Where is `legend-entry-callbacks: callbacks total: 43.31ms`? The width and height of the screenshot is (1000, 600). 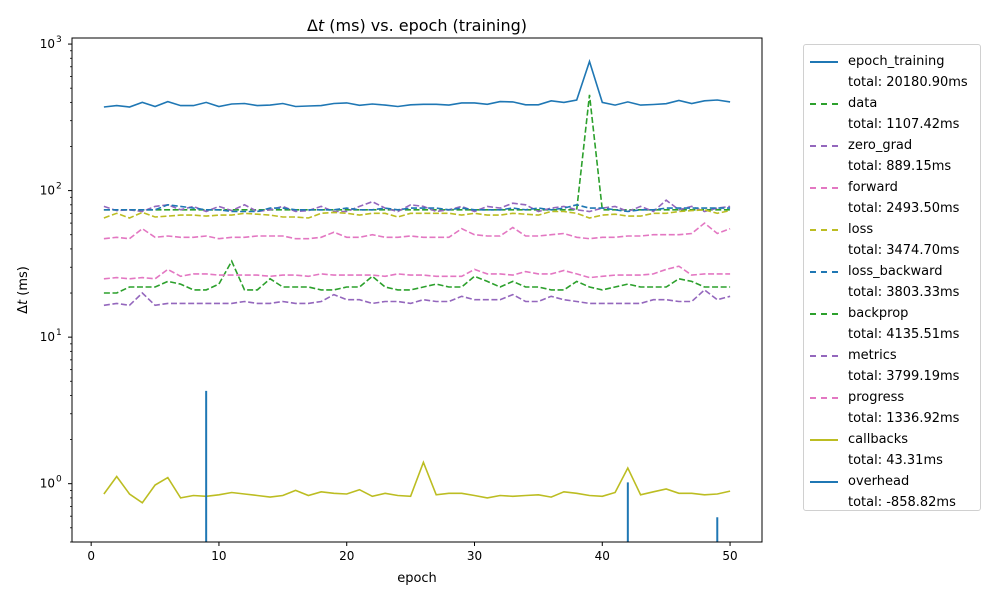
legend-entry-callbacks: callbacks total: 43.31ms is located at coordinates (892, 448).